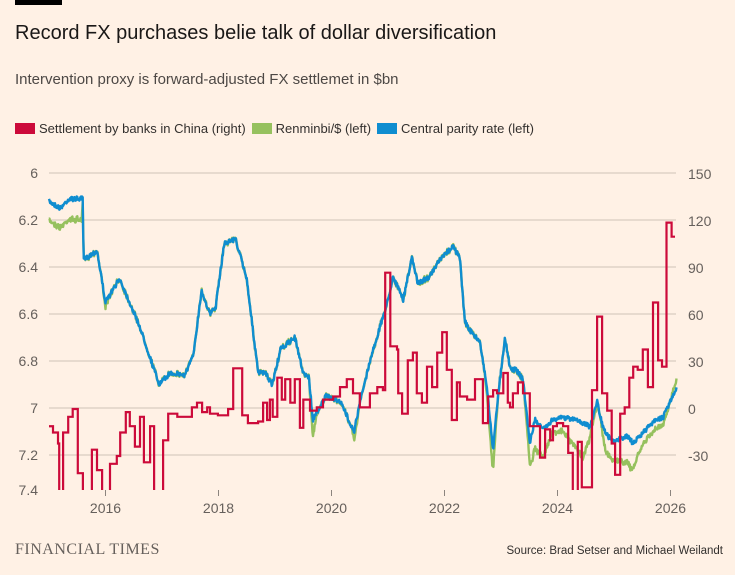  Describe the element at coordinates (696, 315) in the screenshot. I see `right-axis-tick-label: 60` at that location.